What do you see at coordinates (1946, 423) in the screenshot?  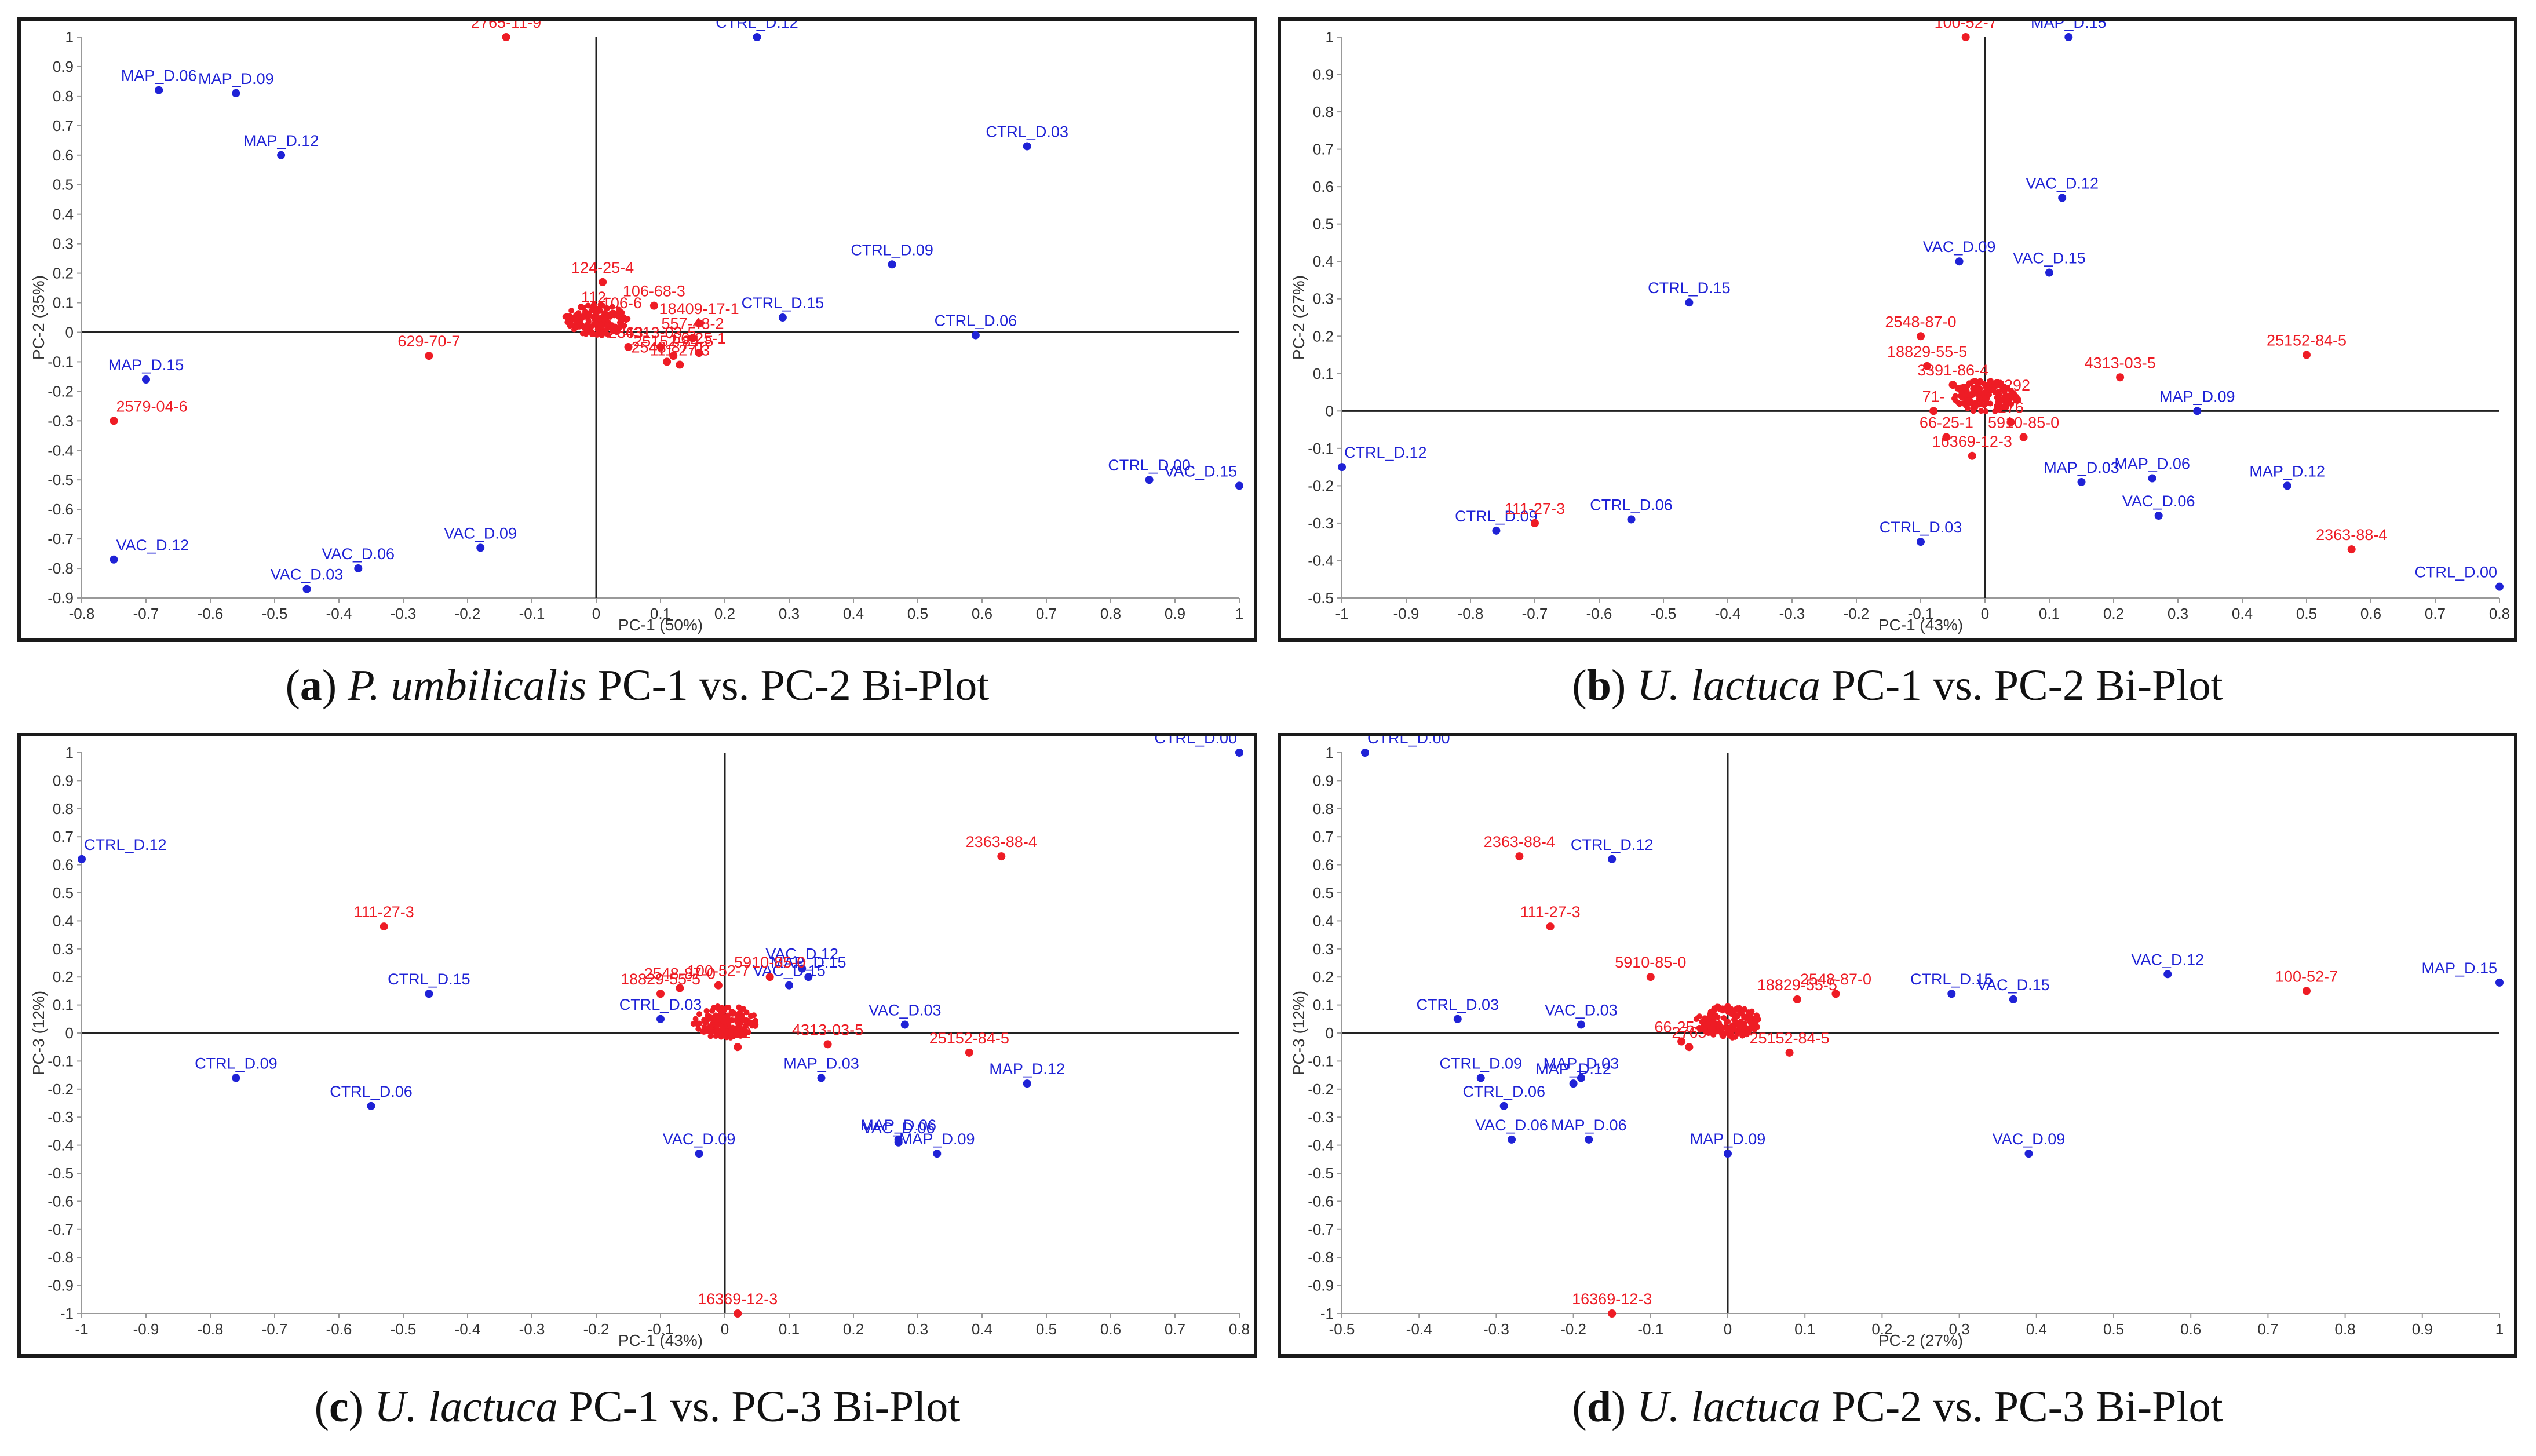 I see `compound-label: 66-25-1` at bounding box center [1946, 423].